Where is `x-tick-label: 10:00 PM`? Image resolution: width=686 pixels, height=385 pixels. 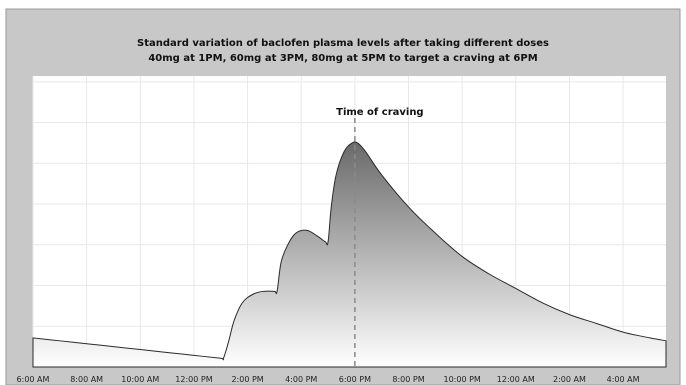 x-tick-label: 10:00 PM is located at coordinates (461, 379).